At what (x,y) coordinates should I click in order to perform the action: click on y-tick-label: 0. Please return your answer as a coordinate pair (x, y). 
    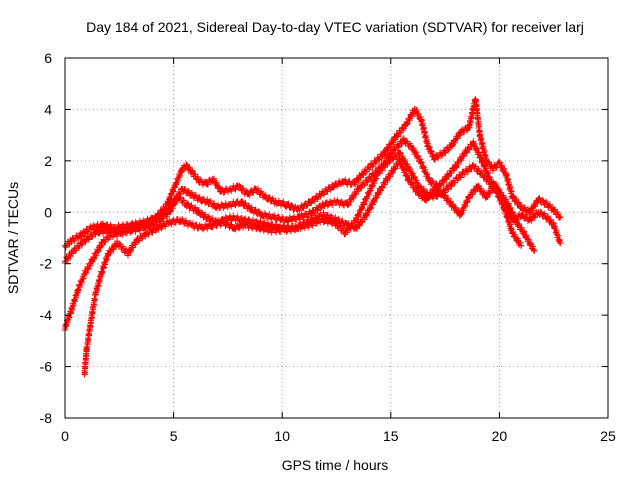
    Looking at the image, I should click on (48, 212).